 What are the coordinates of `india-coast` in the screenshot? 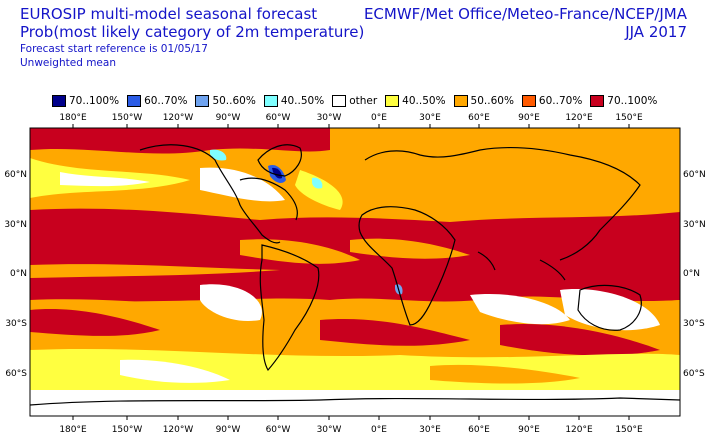 It's located at (486, 261).